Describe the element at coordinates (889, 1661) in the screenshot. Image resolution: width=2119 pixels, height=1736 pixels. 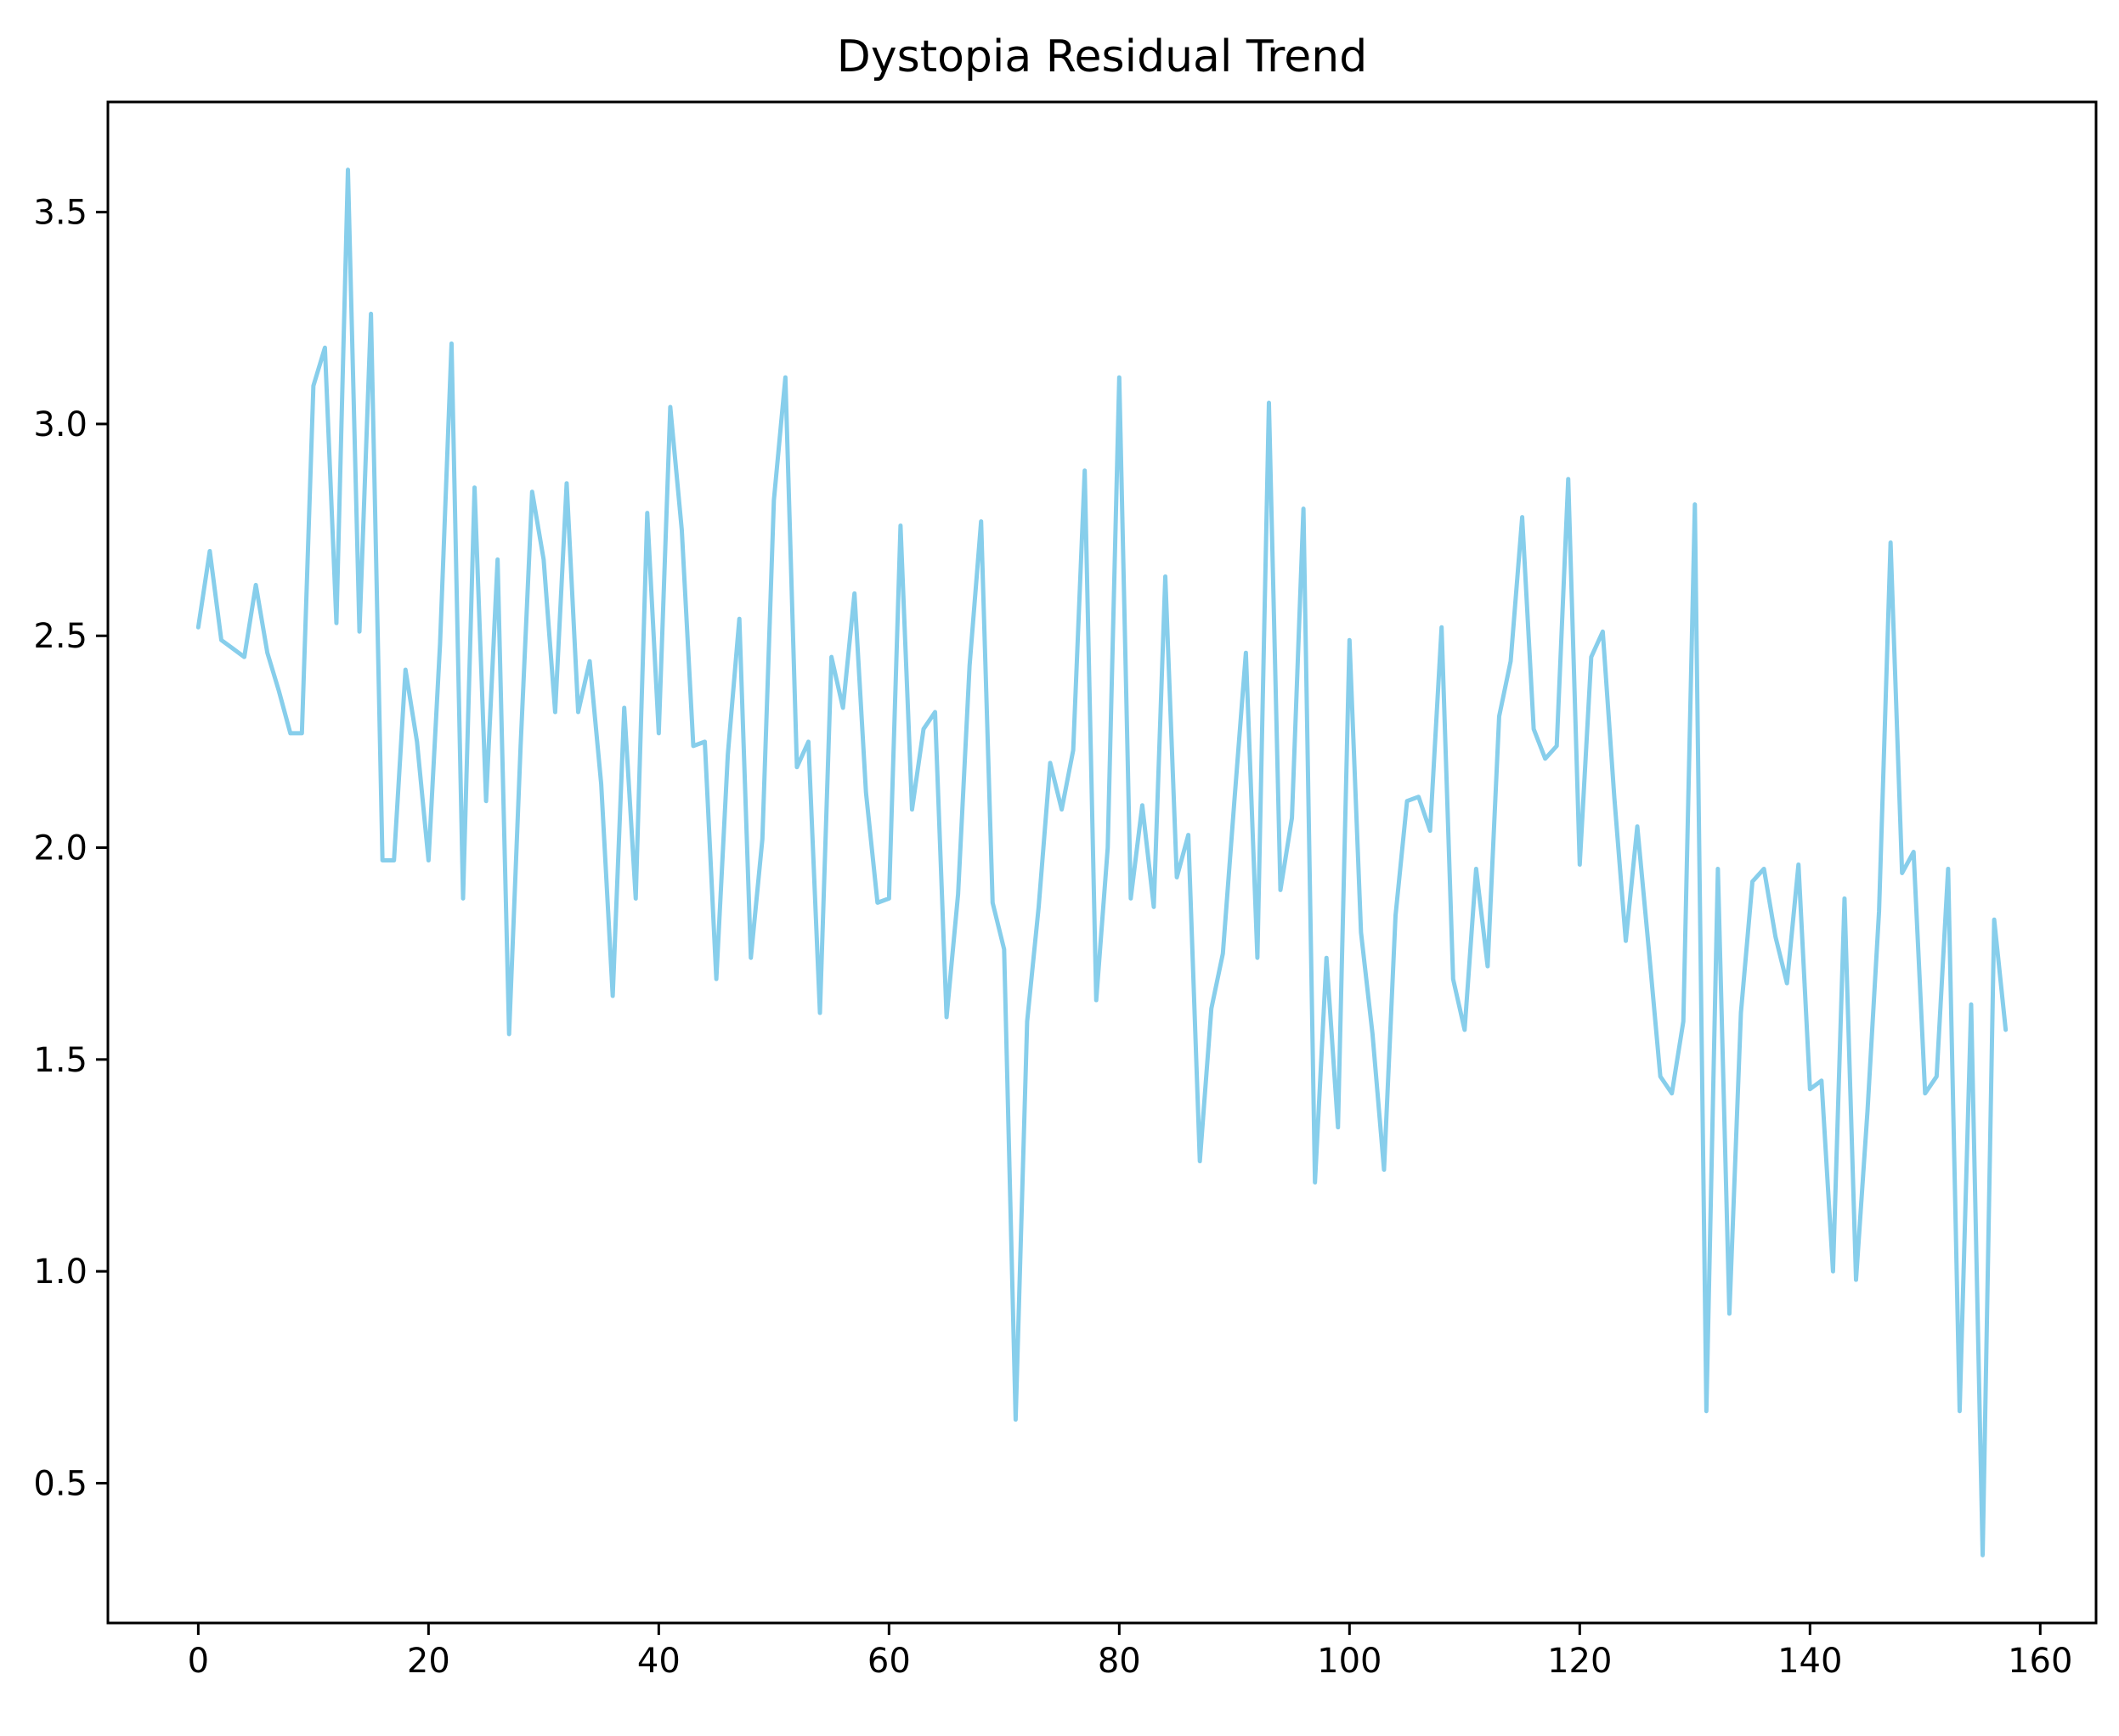
I see `x-tick-label: 60` at that location.